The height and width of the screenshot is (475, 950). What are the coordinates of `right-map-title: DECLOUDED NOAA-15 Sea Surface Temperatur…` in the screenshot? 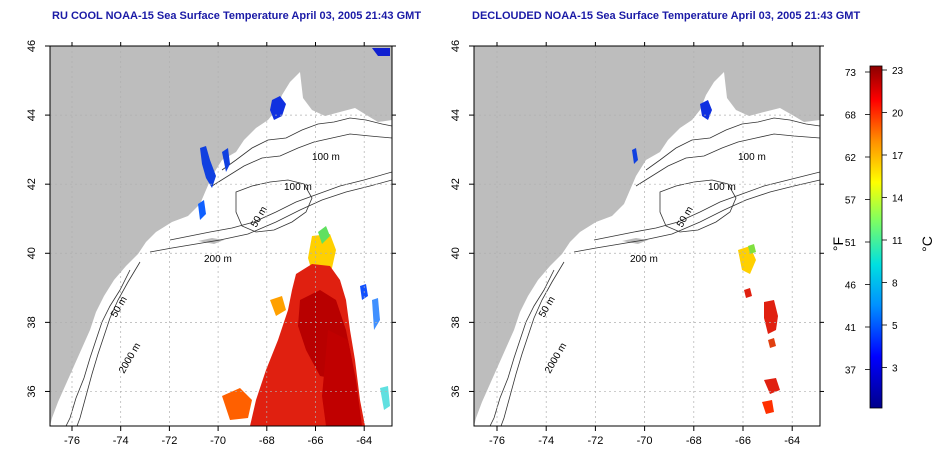 It's located at (666, 16).